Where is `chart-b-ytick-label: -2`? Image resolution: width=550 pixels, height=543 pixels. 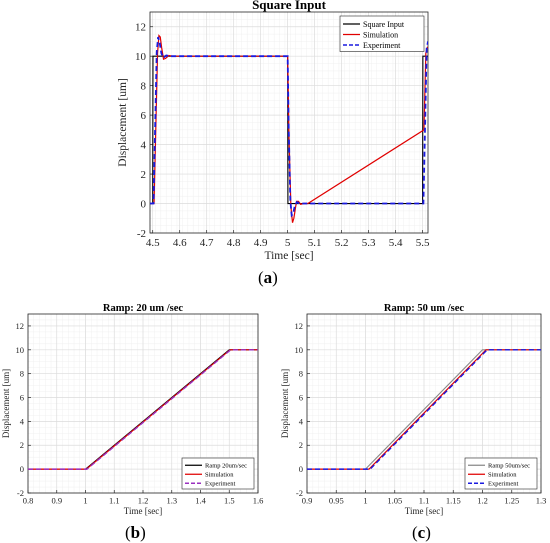
chart-b-ytick-label: -2 is located at coordinates (20, 493).